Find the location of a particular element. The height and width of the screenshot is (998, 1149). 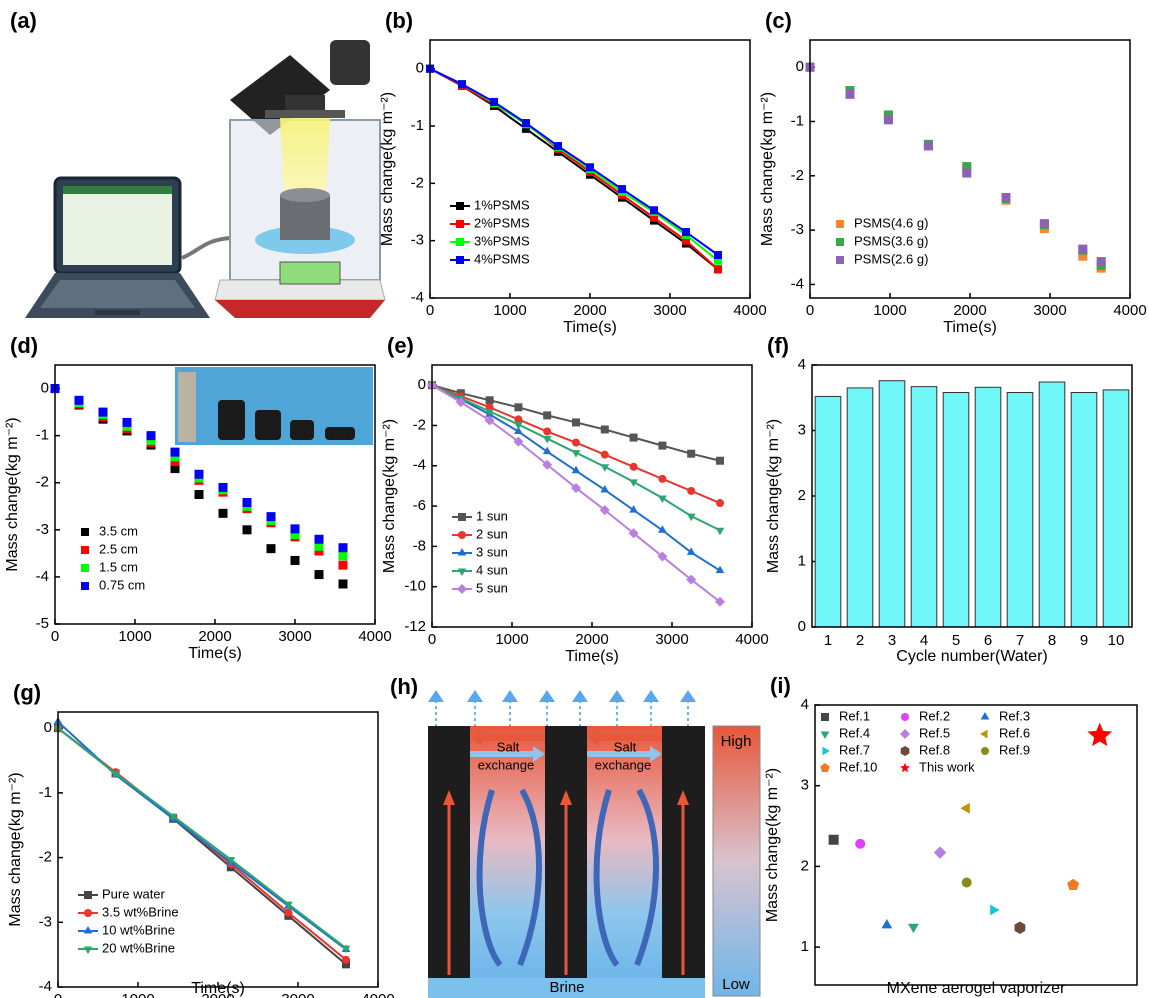

panel-label: (i) is located at coordinates (780, 685).